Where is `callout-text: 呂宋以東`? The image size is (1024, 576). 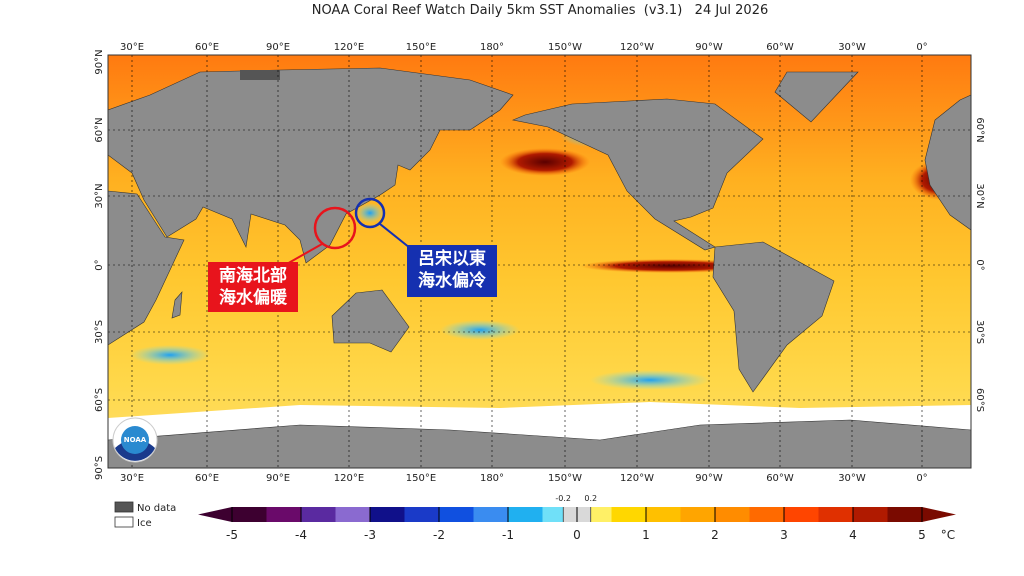
callout-text: 呂宋以東 is located at coordinates (452, 258).